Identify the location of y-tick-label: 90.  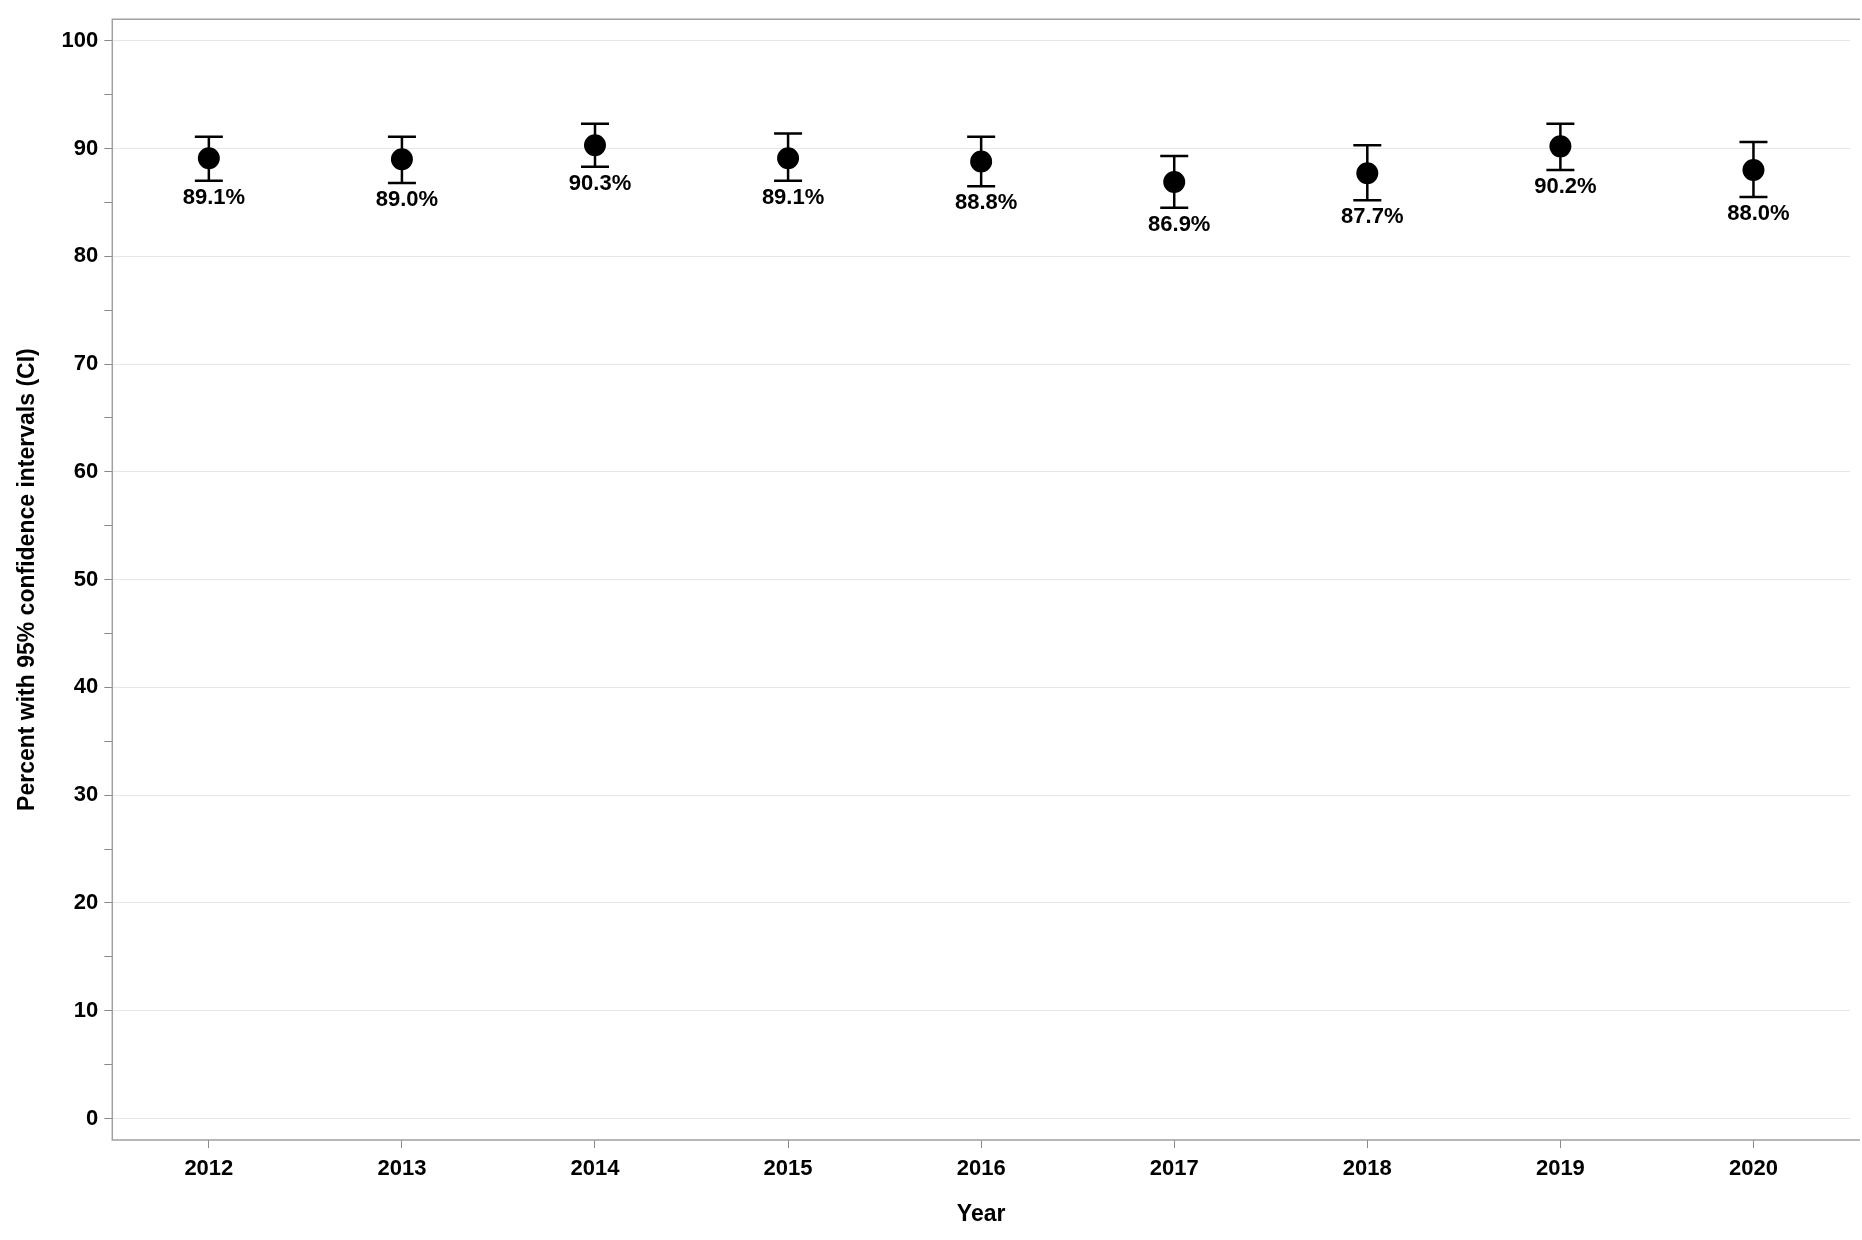
(86, 147).